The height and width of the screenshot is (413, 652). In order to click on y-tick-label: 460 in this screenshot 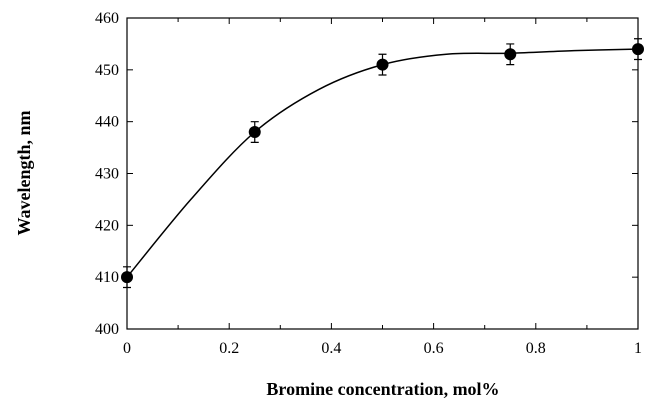, I will do `click(107, 18)`.